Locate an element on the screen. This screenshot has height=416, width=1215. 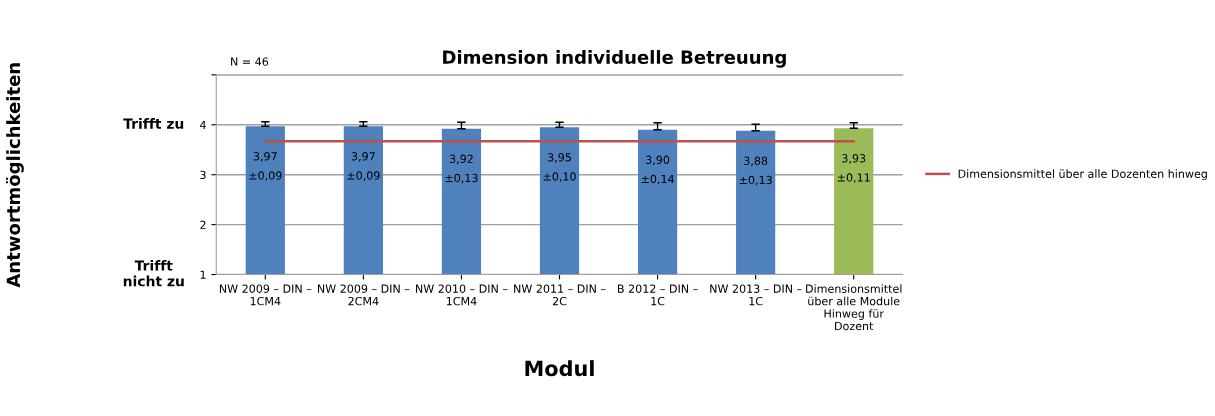
x-tick-label: NW 2011 – DIN – 2C is located at coordinates (560, 295).